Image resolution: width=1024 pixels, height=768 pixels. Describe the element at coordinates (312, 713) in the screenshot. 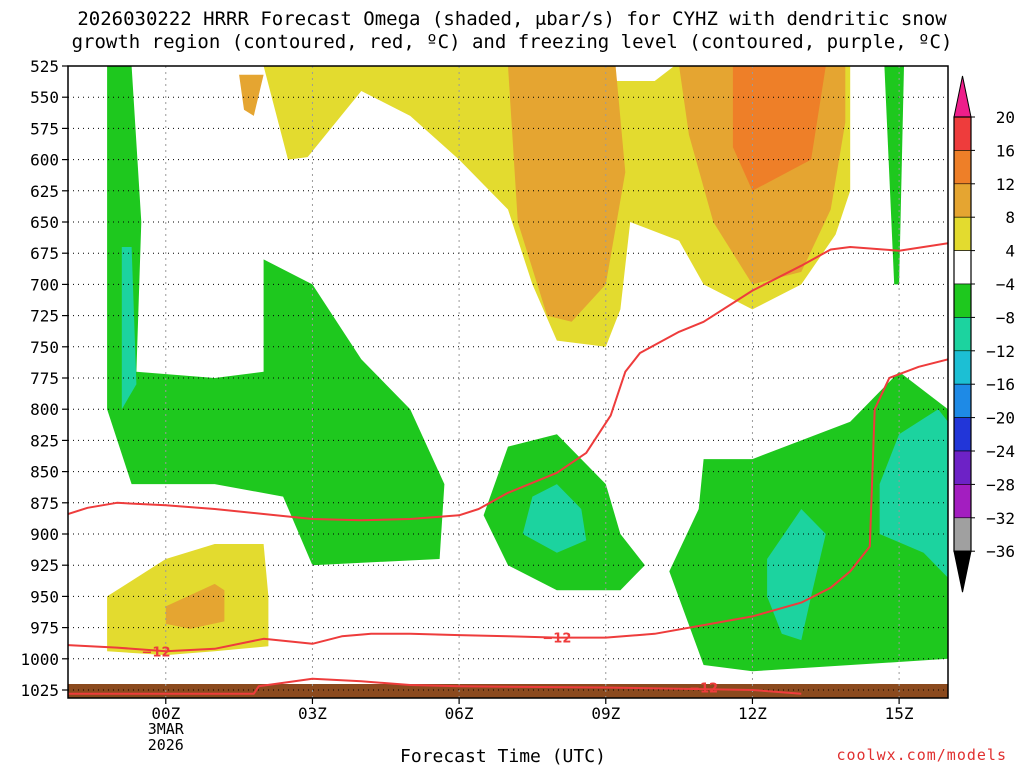

I see `xtick-label-03Z: 03Z` at that location.